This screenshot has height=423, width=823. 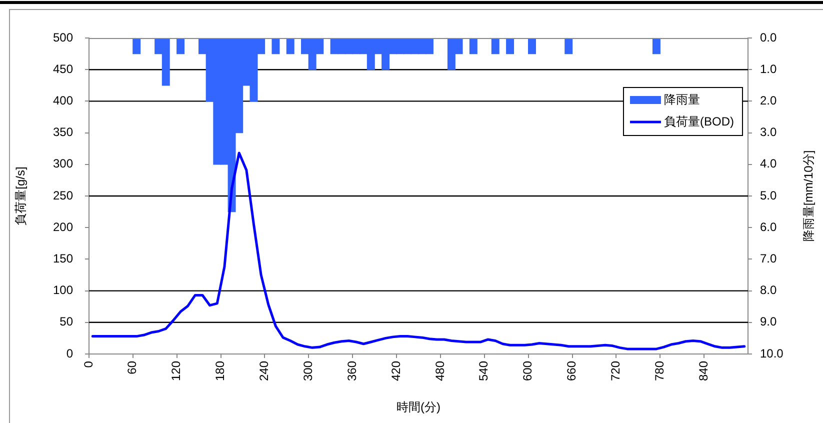 What do you see at coordinates (63, 101) in the screenshot?
I see `y-tick-label: 400` at bounding box center [63, 101].